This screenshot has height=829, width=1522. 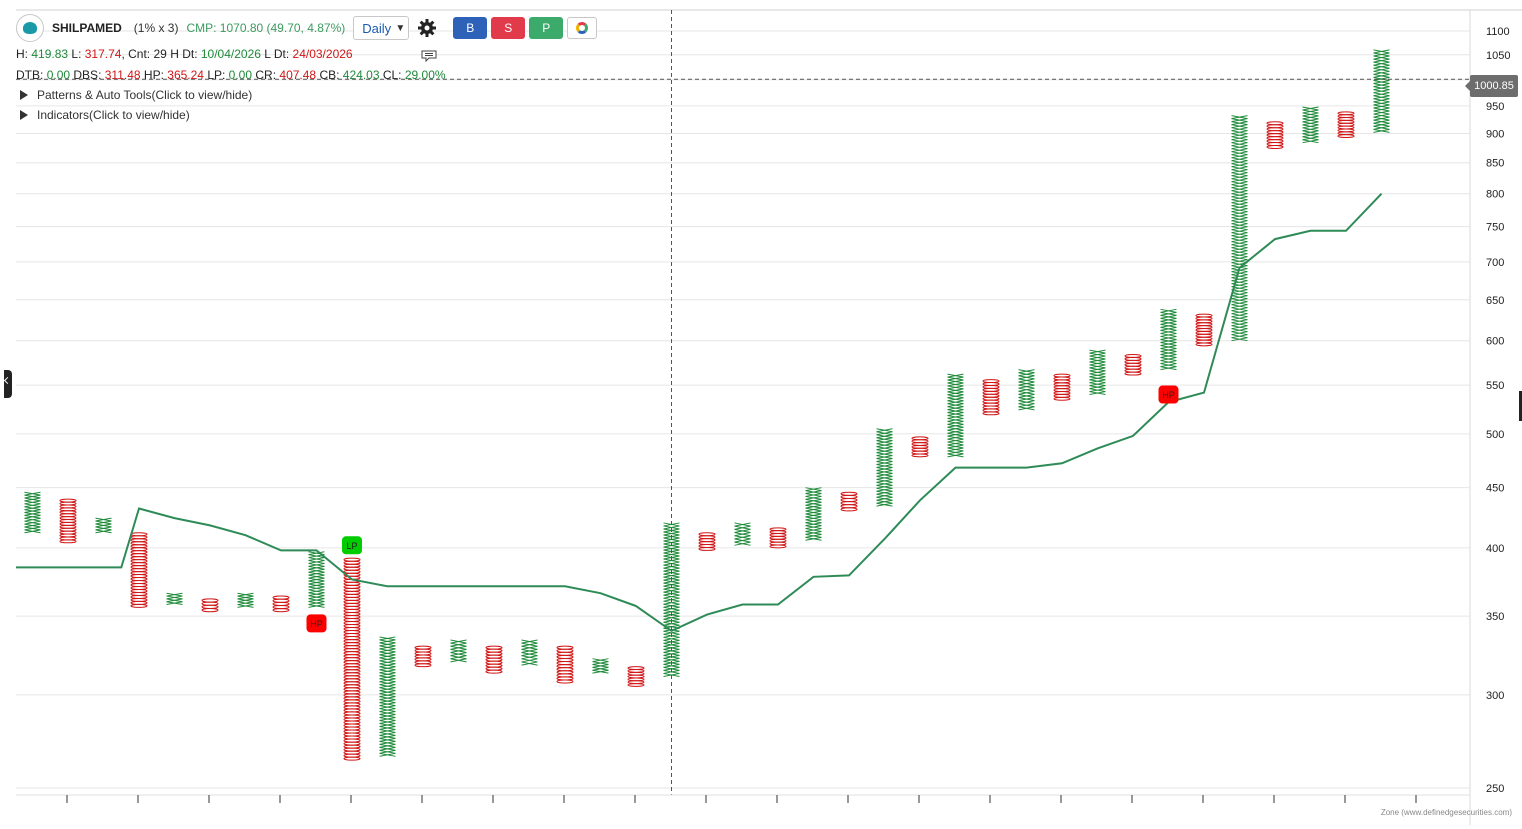 What do you see at coordinates (470, 28) in the screenshot?
I see `buy-button: B` at bounding box center [470, 28].